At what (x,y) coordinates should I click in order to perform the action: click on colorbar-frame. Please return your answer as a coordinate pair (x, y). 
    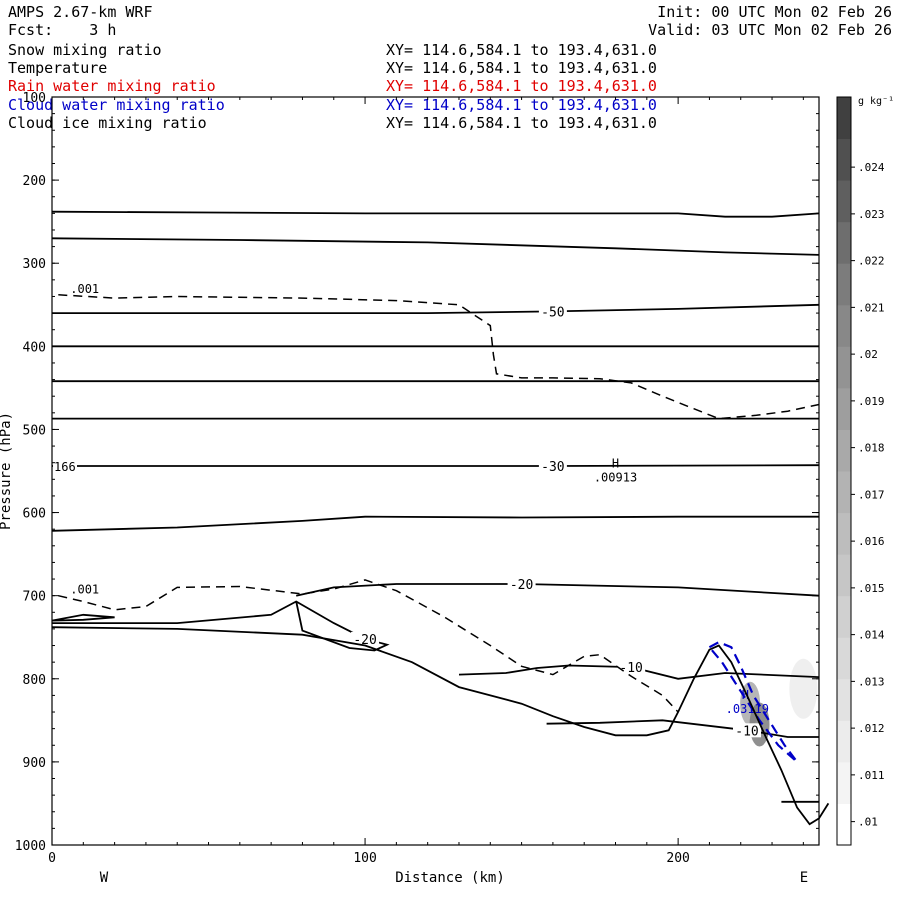
    Looking at the image, I should click on (844, 471).